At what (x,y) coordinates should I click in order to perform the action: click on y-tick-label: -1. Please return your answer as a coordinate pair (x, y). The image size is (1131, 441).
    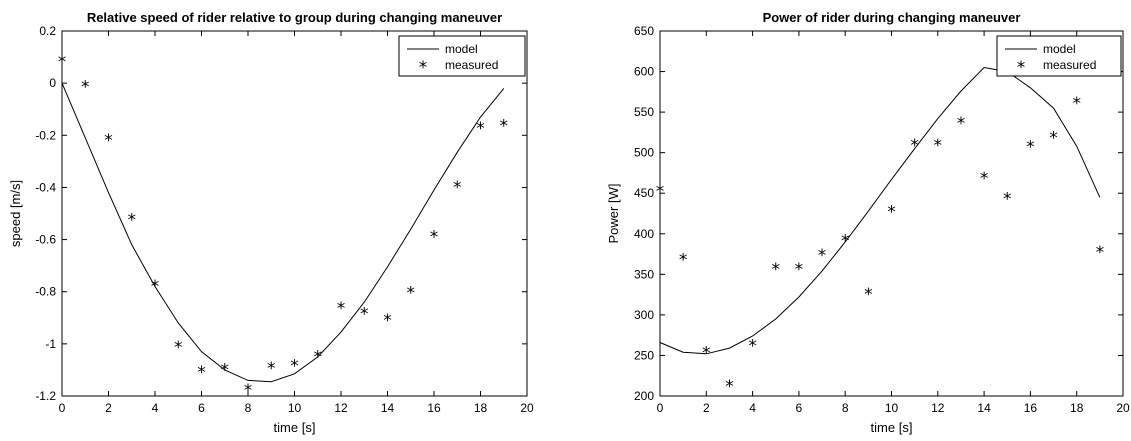
    Looking at the image, I should click on (50, 344).